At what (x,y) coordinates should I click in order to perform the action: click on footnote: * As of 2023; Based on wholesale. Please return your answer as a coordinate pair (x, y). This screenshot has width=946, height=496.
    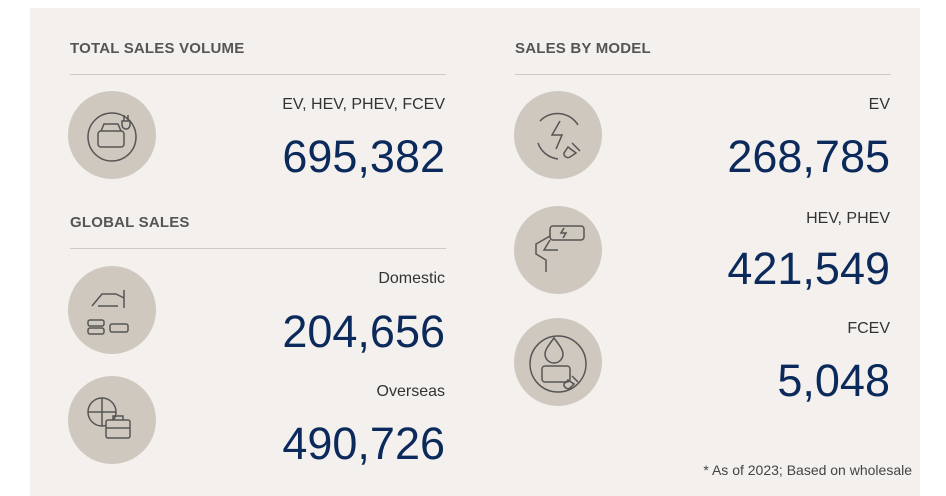
    Looking at the image, I should click on (807, 470).